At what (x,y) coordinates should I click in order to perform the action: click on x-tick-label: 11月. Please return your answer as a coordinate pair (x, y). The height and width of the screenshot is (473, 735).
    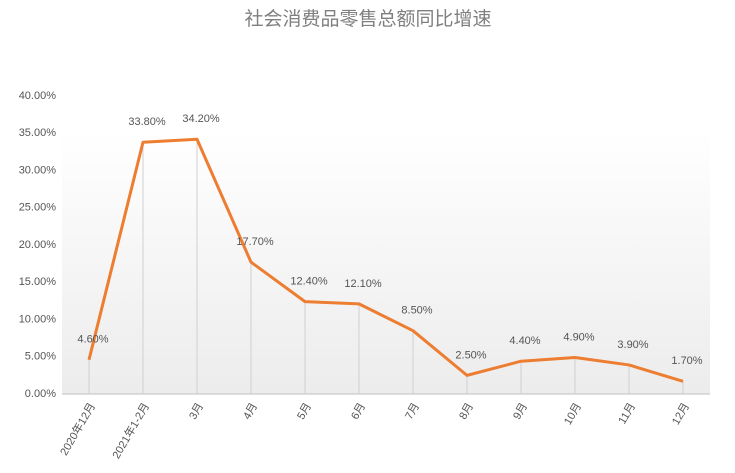
    Looking at the image, I should click on (628, 413).